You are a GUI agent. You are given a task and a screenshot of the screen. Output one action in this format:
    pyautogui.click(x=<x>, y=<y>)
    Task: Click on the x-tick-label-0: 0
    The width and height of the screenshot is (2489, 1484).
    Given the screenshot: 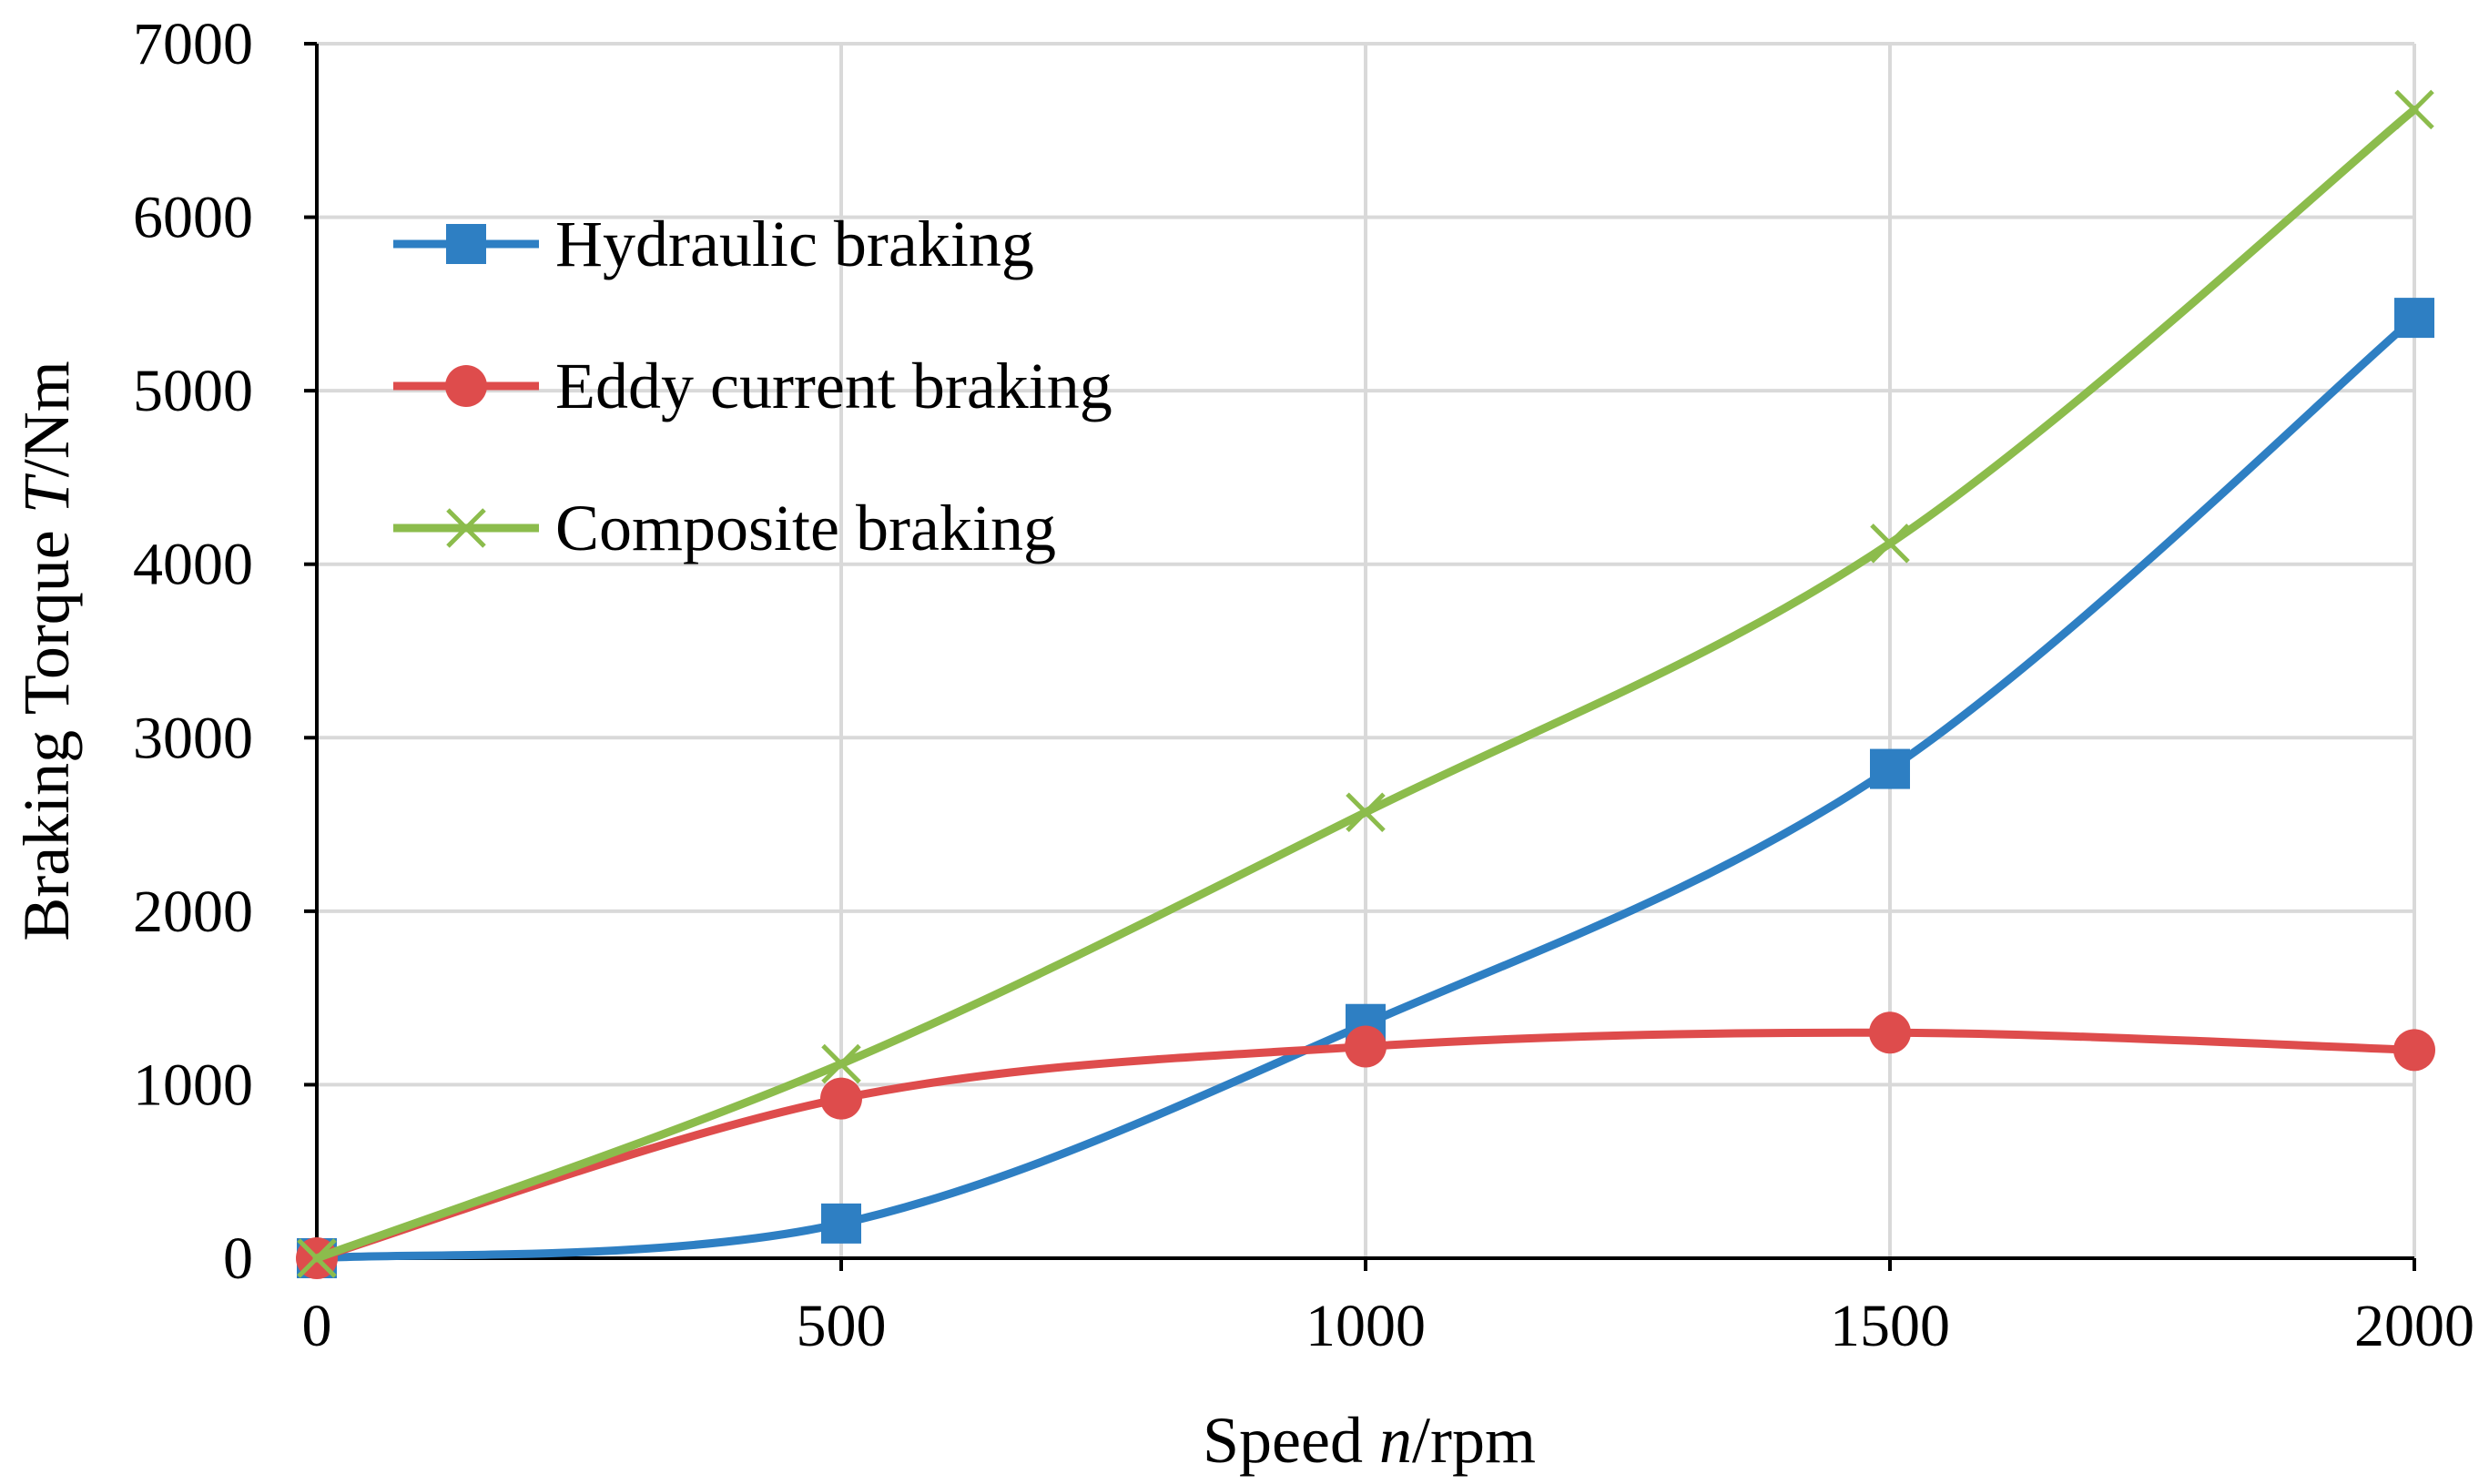 What is the action you would take?
    pyautogui.click(x=317, y=1326)
    